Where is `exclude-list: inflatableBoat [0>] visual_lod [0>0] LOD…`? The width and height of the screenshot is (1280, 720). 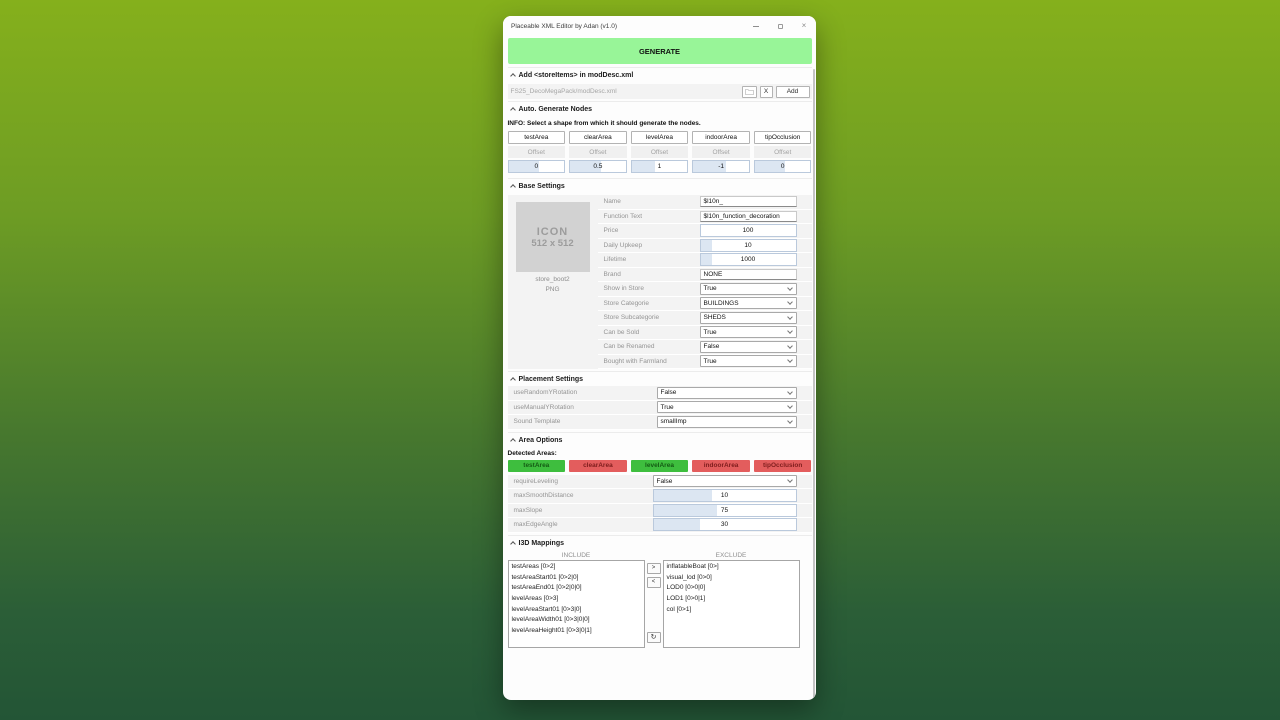 exclude-list: inflatableBoat [0>] visual_lod [0>0] LOD… is located at coordinates (731, 603).